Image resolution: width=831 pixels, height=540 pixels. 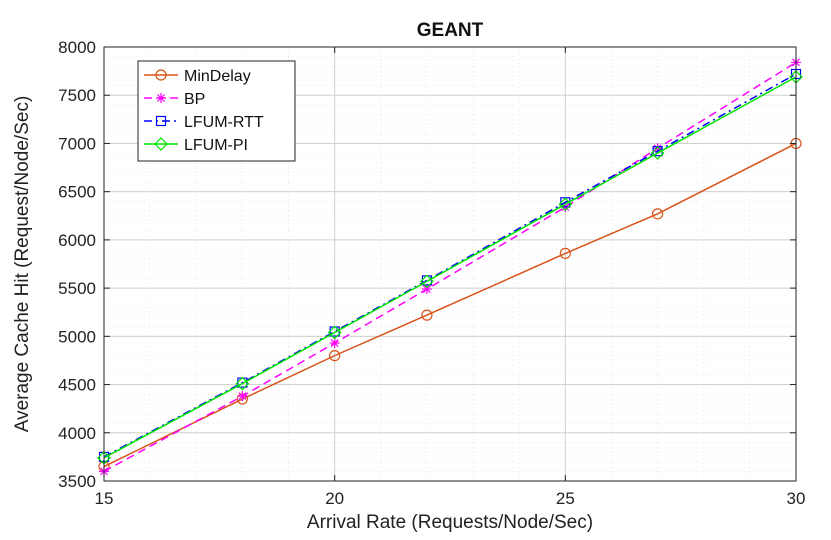 I want to click on y-tick-label: 7000, so click(x=77, y=143).